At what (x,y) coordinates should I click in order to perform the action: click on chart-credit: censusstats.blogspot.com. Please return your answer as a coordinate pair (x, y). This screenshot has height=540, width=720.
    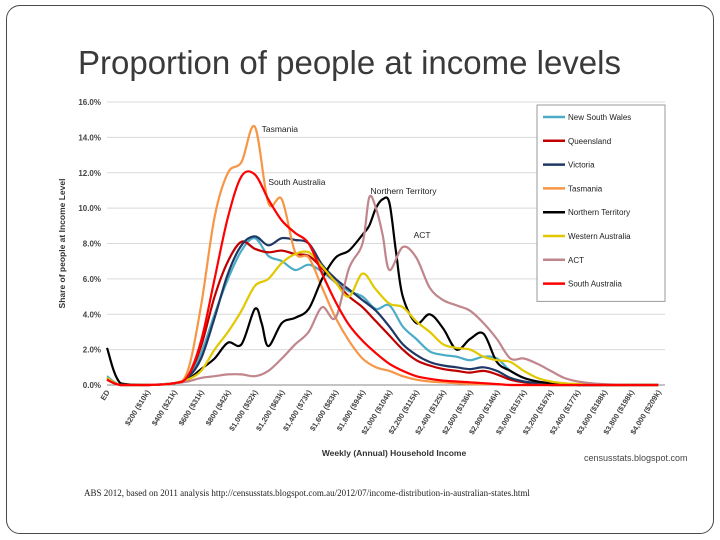
    Looking at the image, I should click on (636, 458).